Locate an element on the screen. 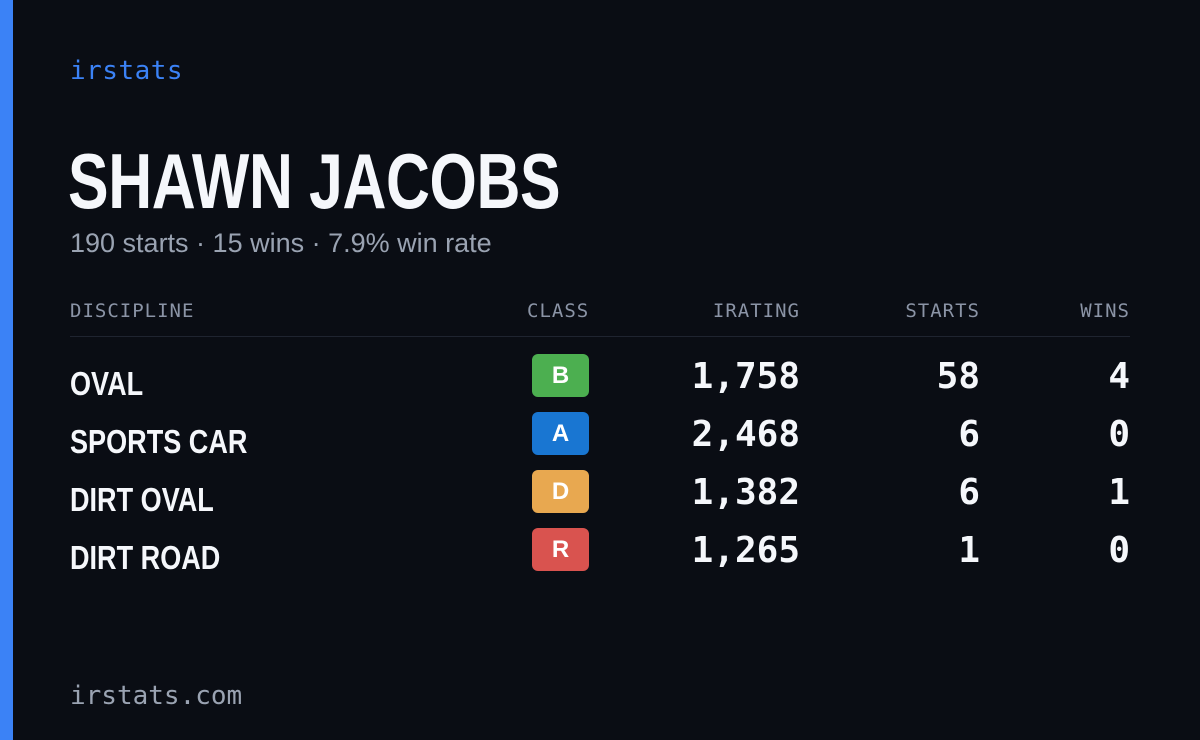 The width and height of the screenshot is (1200, 740). header-discipline: DISCIPLINE is located at coordinates (132, 311).